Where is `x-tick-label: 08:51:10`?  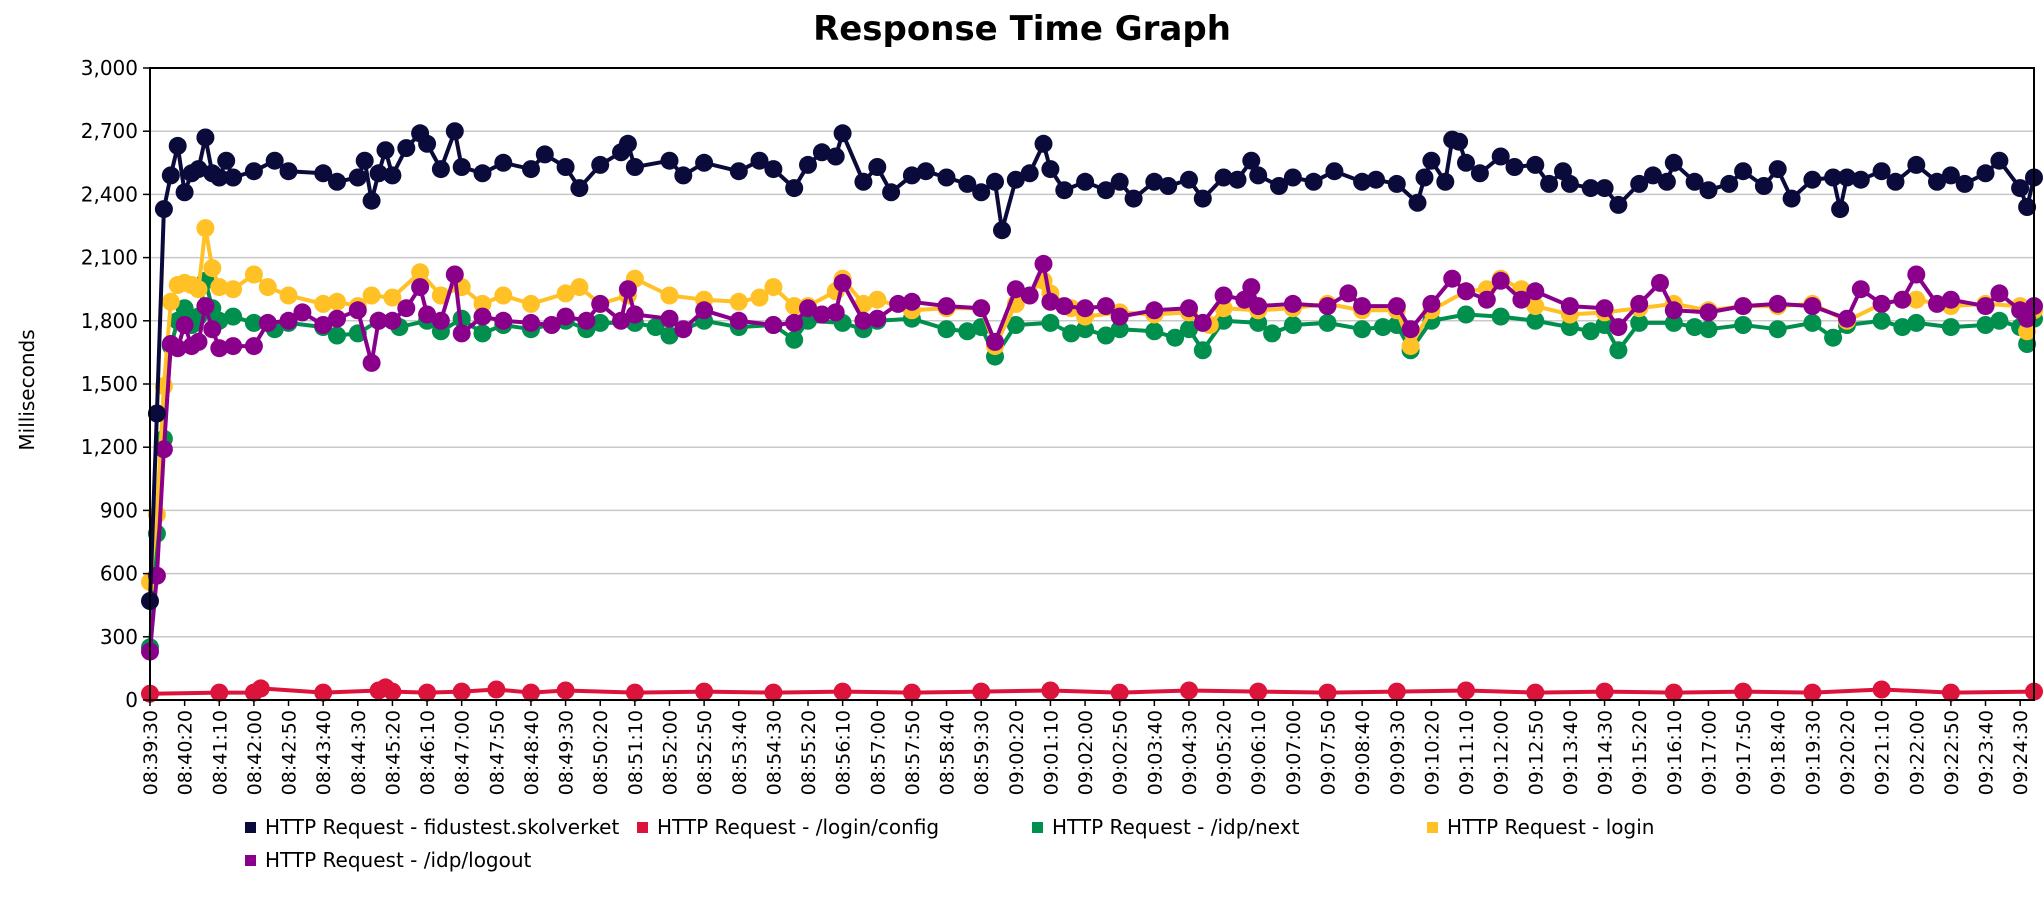 x-tick-label: 08:51:10 is located at coordinates (636, 752).